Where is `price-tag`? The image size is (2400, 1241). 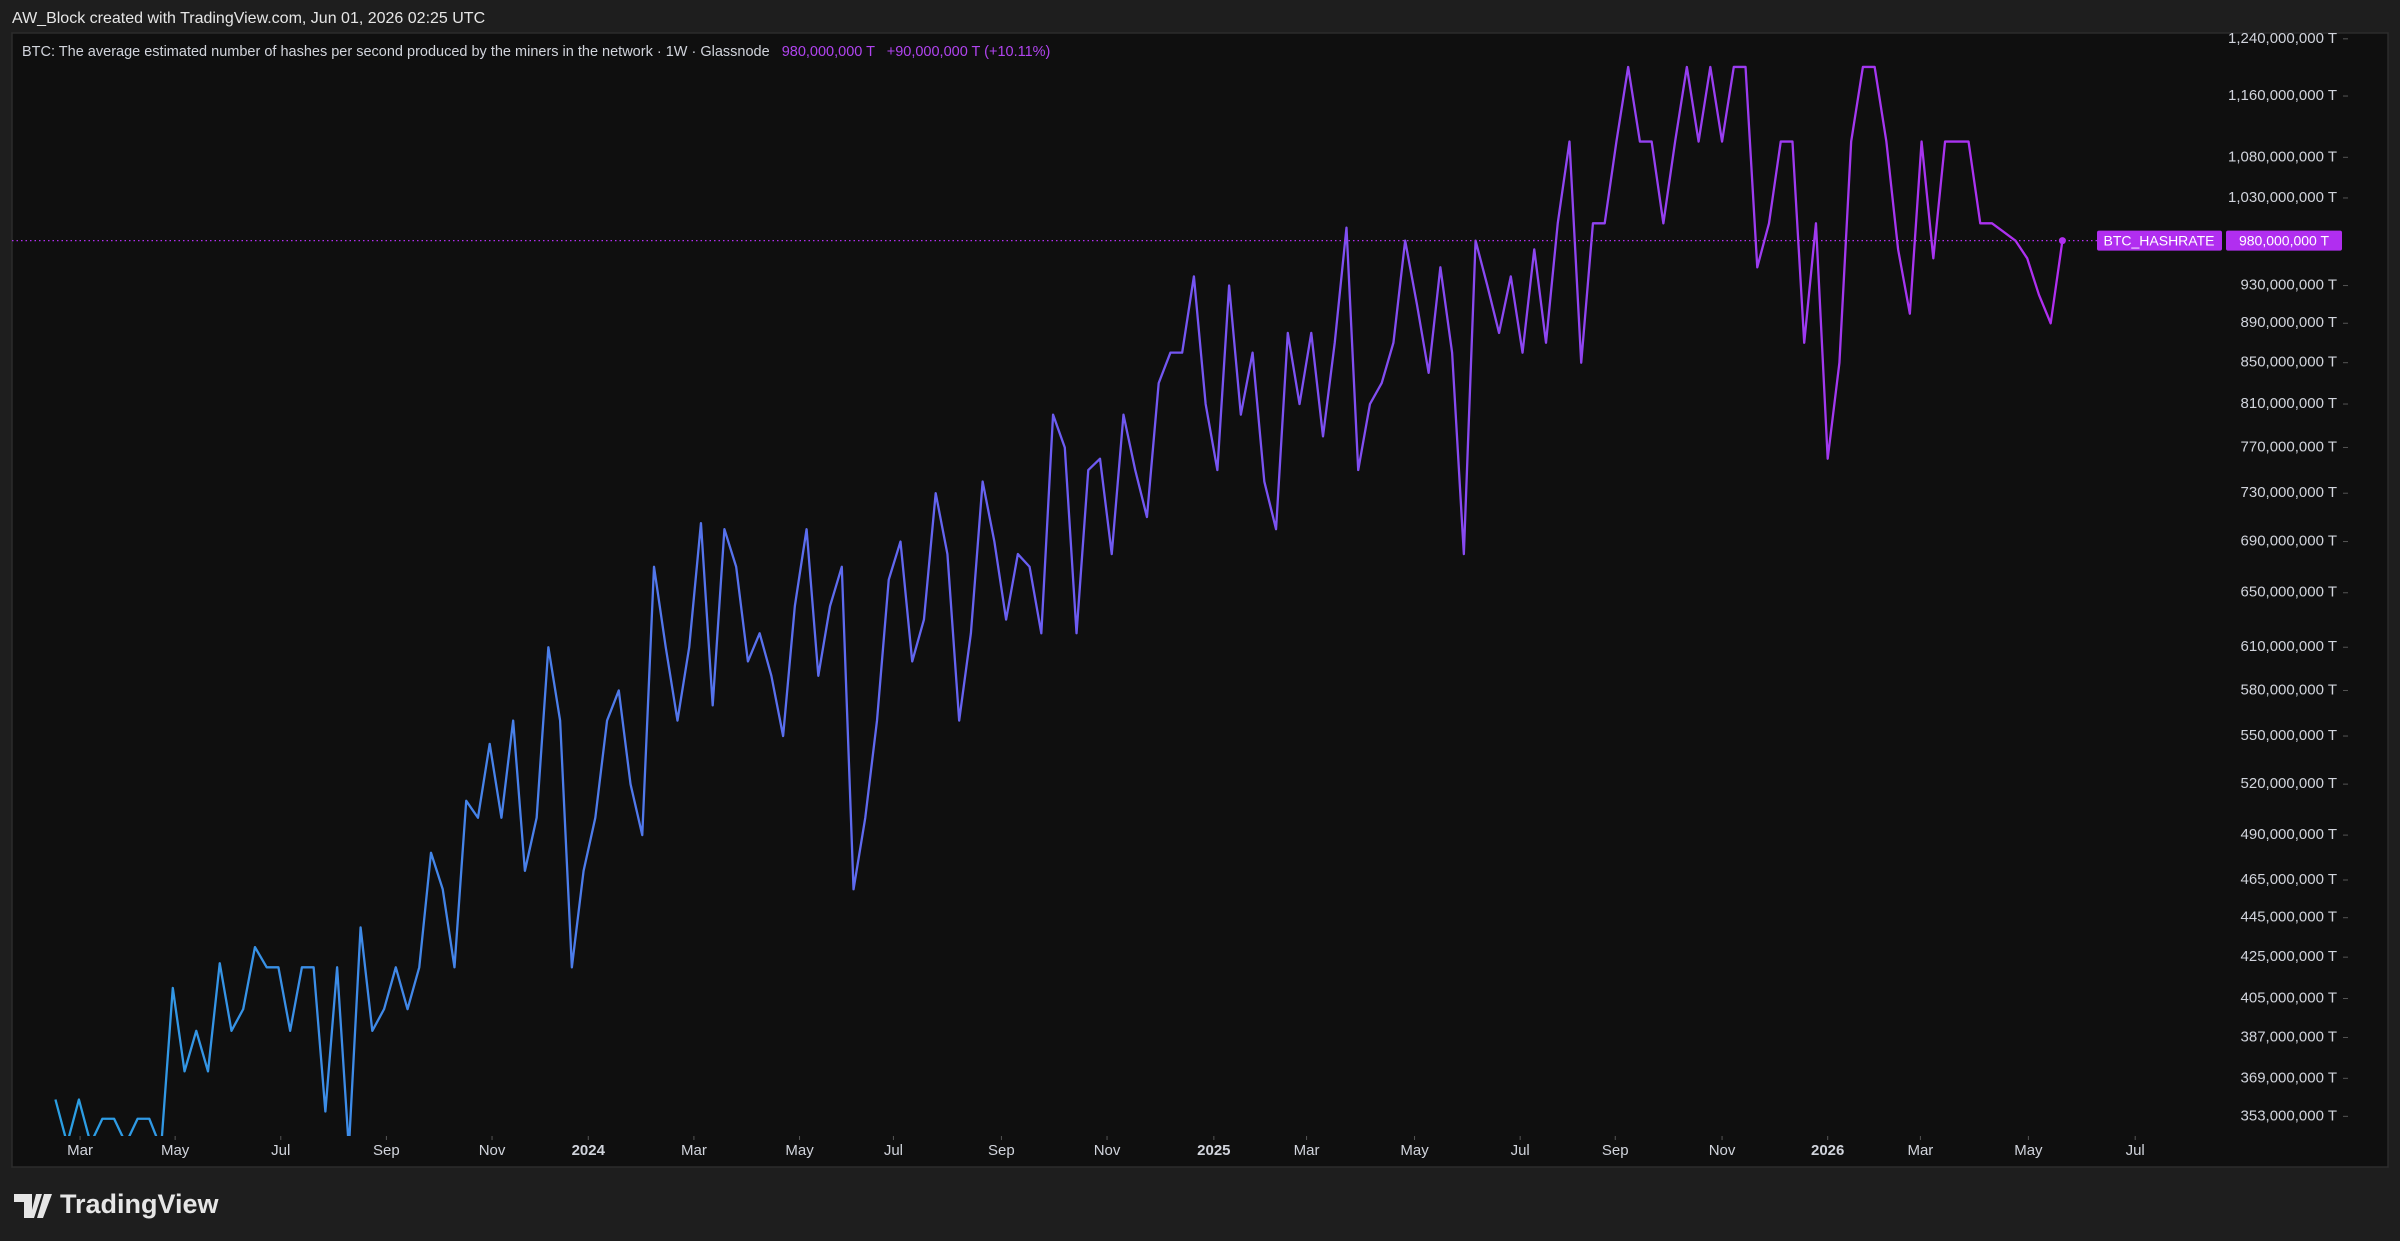
price-tag is located at coordinates (2284, 240).